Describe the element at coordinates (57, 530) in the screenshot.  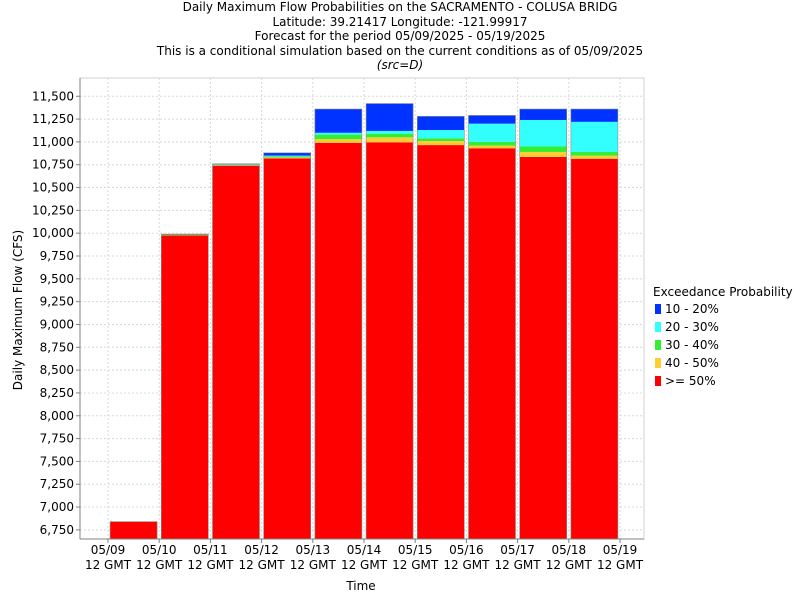
I see `y-tick-label: 6,750` at that location.